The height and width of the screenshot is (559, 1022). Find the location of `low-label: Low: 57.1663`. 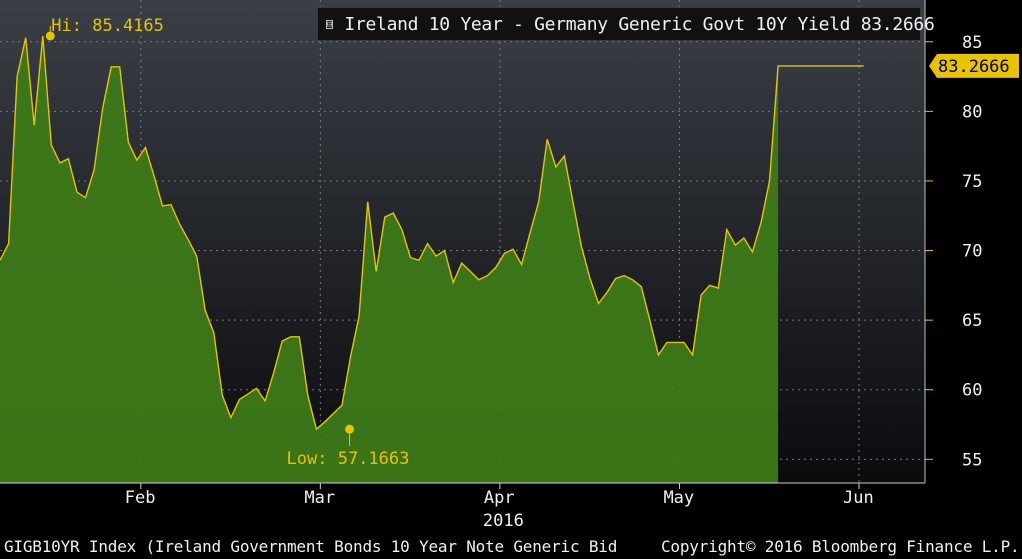

low-label: Low: 57.1663 is located at coordinates (348, 459).